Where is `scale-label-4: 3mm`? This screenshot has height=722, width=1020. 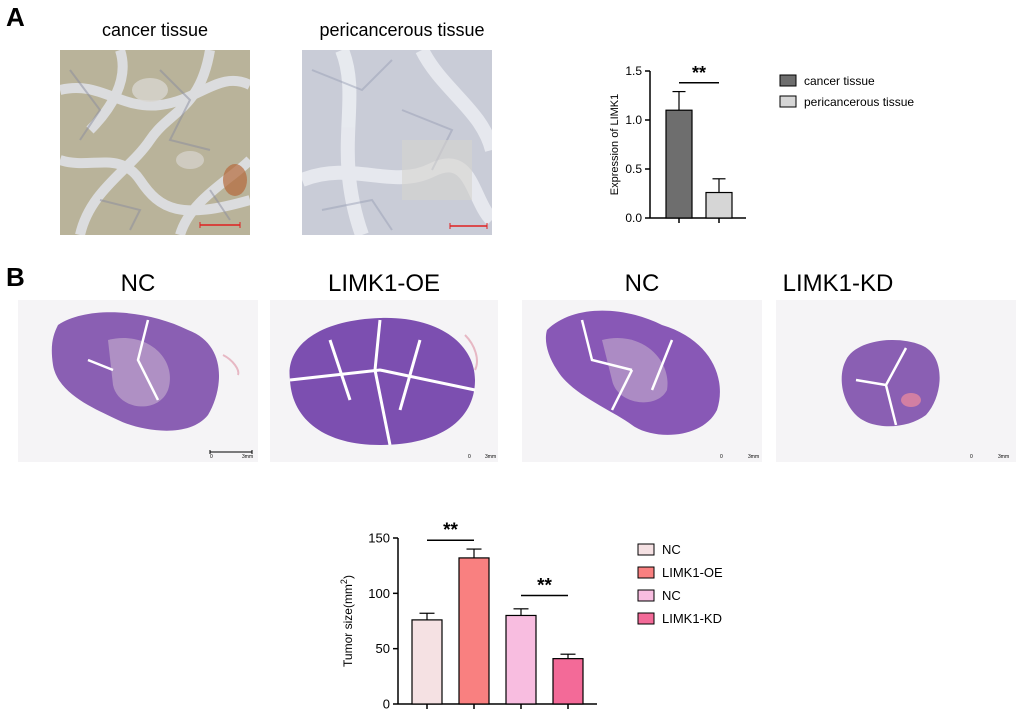
scale-label-4: 3mm is located at coordinates (1004, 457).